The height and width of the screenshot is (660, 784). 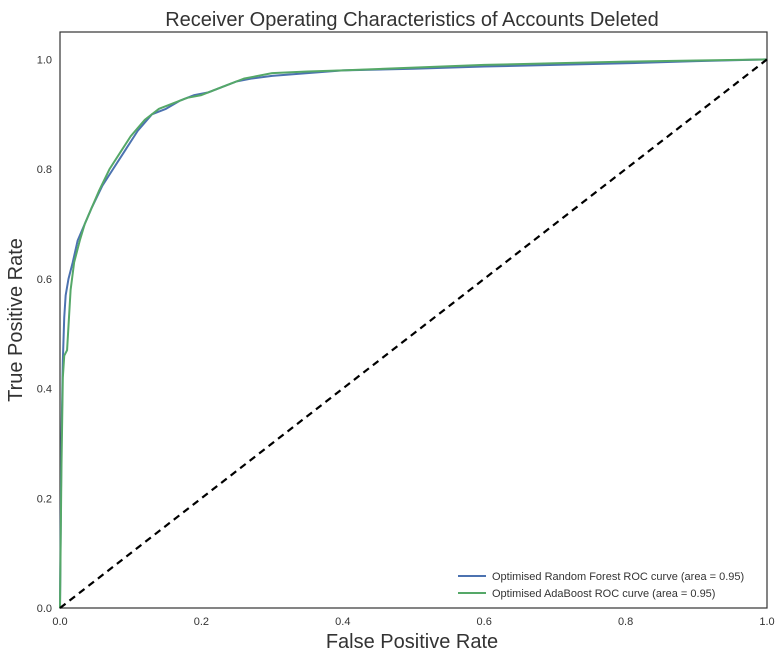 I want to click on y-tick-label: 0.6, so click(x=44, y=280).